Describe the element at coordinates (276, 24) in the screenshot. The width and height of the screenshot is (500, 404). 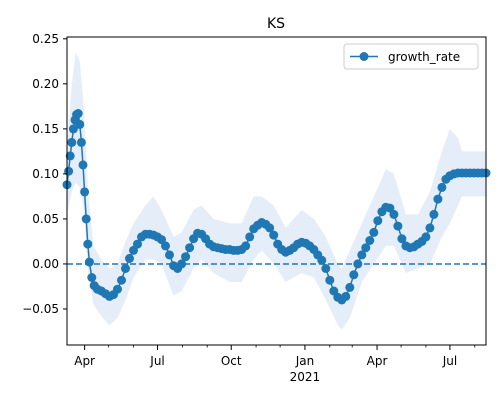
I see `chart-title: KS` at that location.